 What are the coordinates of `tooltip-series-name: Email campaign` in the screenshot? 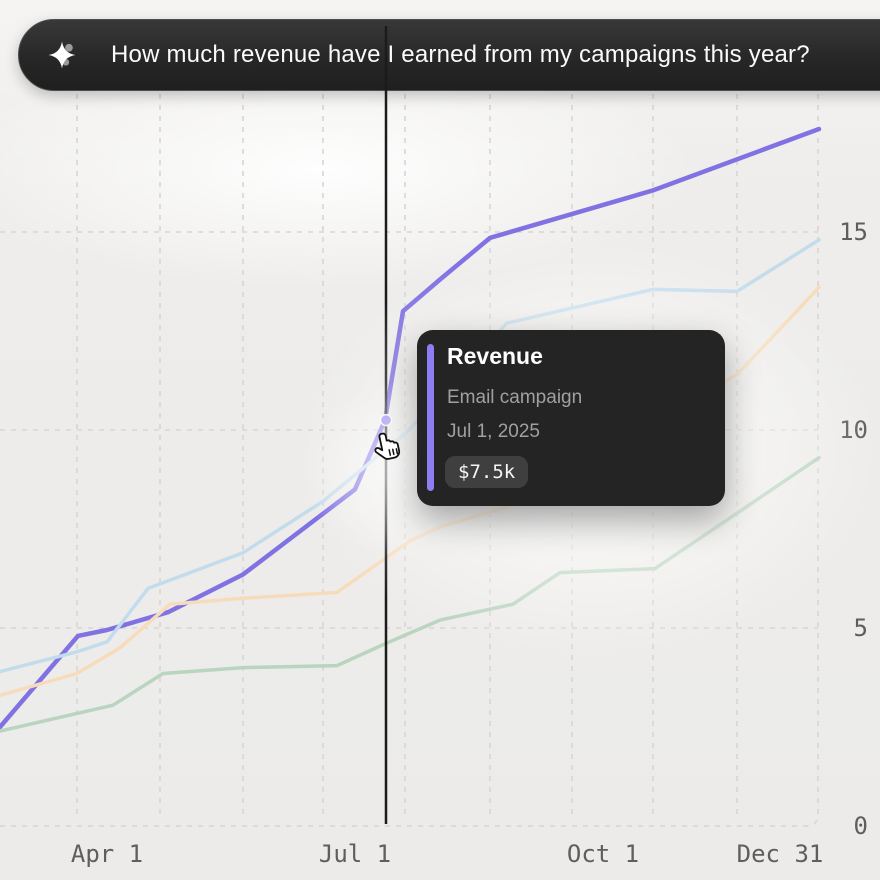 It's located at (515, 397).